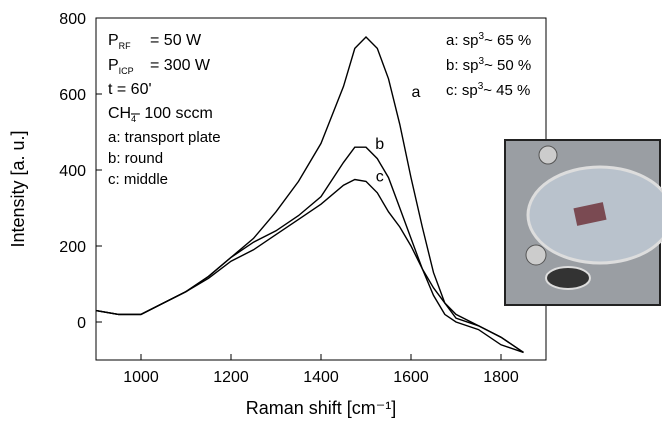 This screenshot has height=425, width=662. I want to click on parameter-rest: = 50 W, so click(176, 40).